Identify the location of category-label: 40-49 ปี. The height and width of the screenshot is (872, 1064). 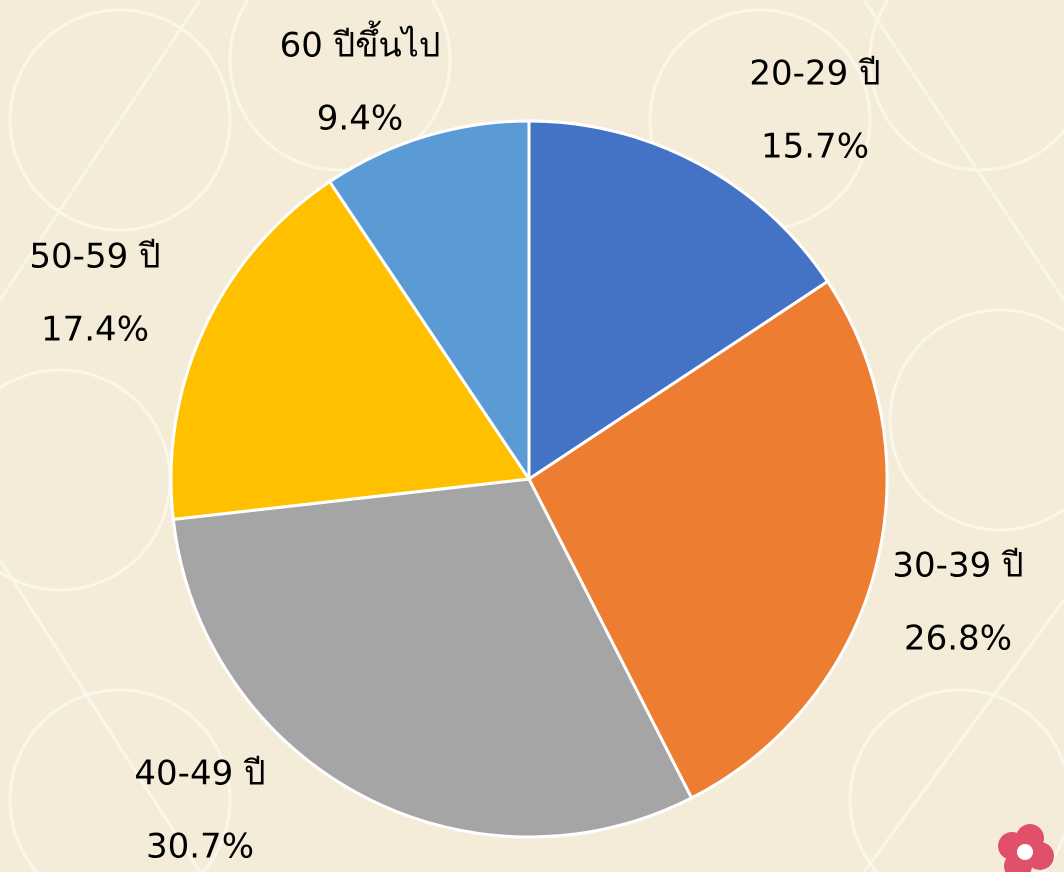
(199, 774).